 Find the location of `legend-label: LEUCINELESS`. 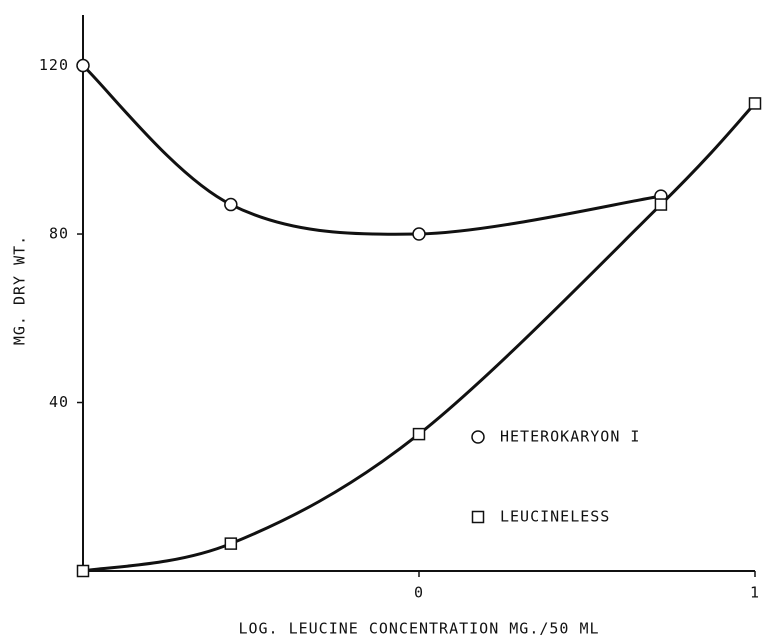

legend-label: LEUCINELESS is located at coordinates (555, 517).